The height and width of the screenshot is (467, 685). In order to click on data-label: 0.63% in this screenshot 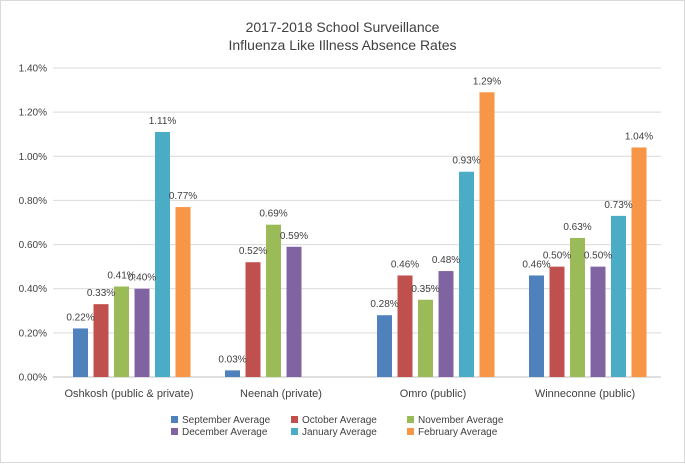, I will do `click(577, 227)`.